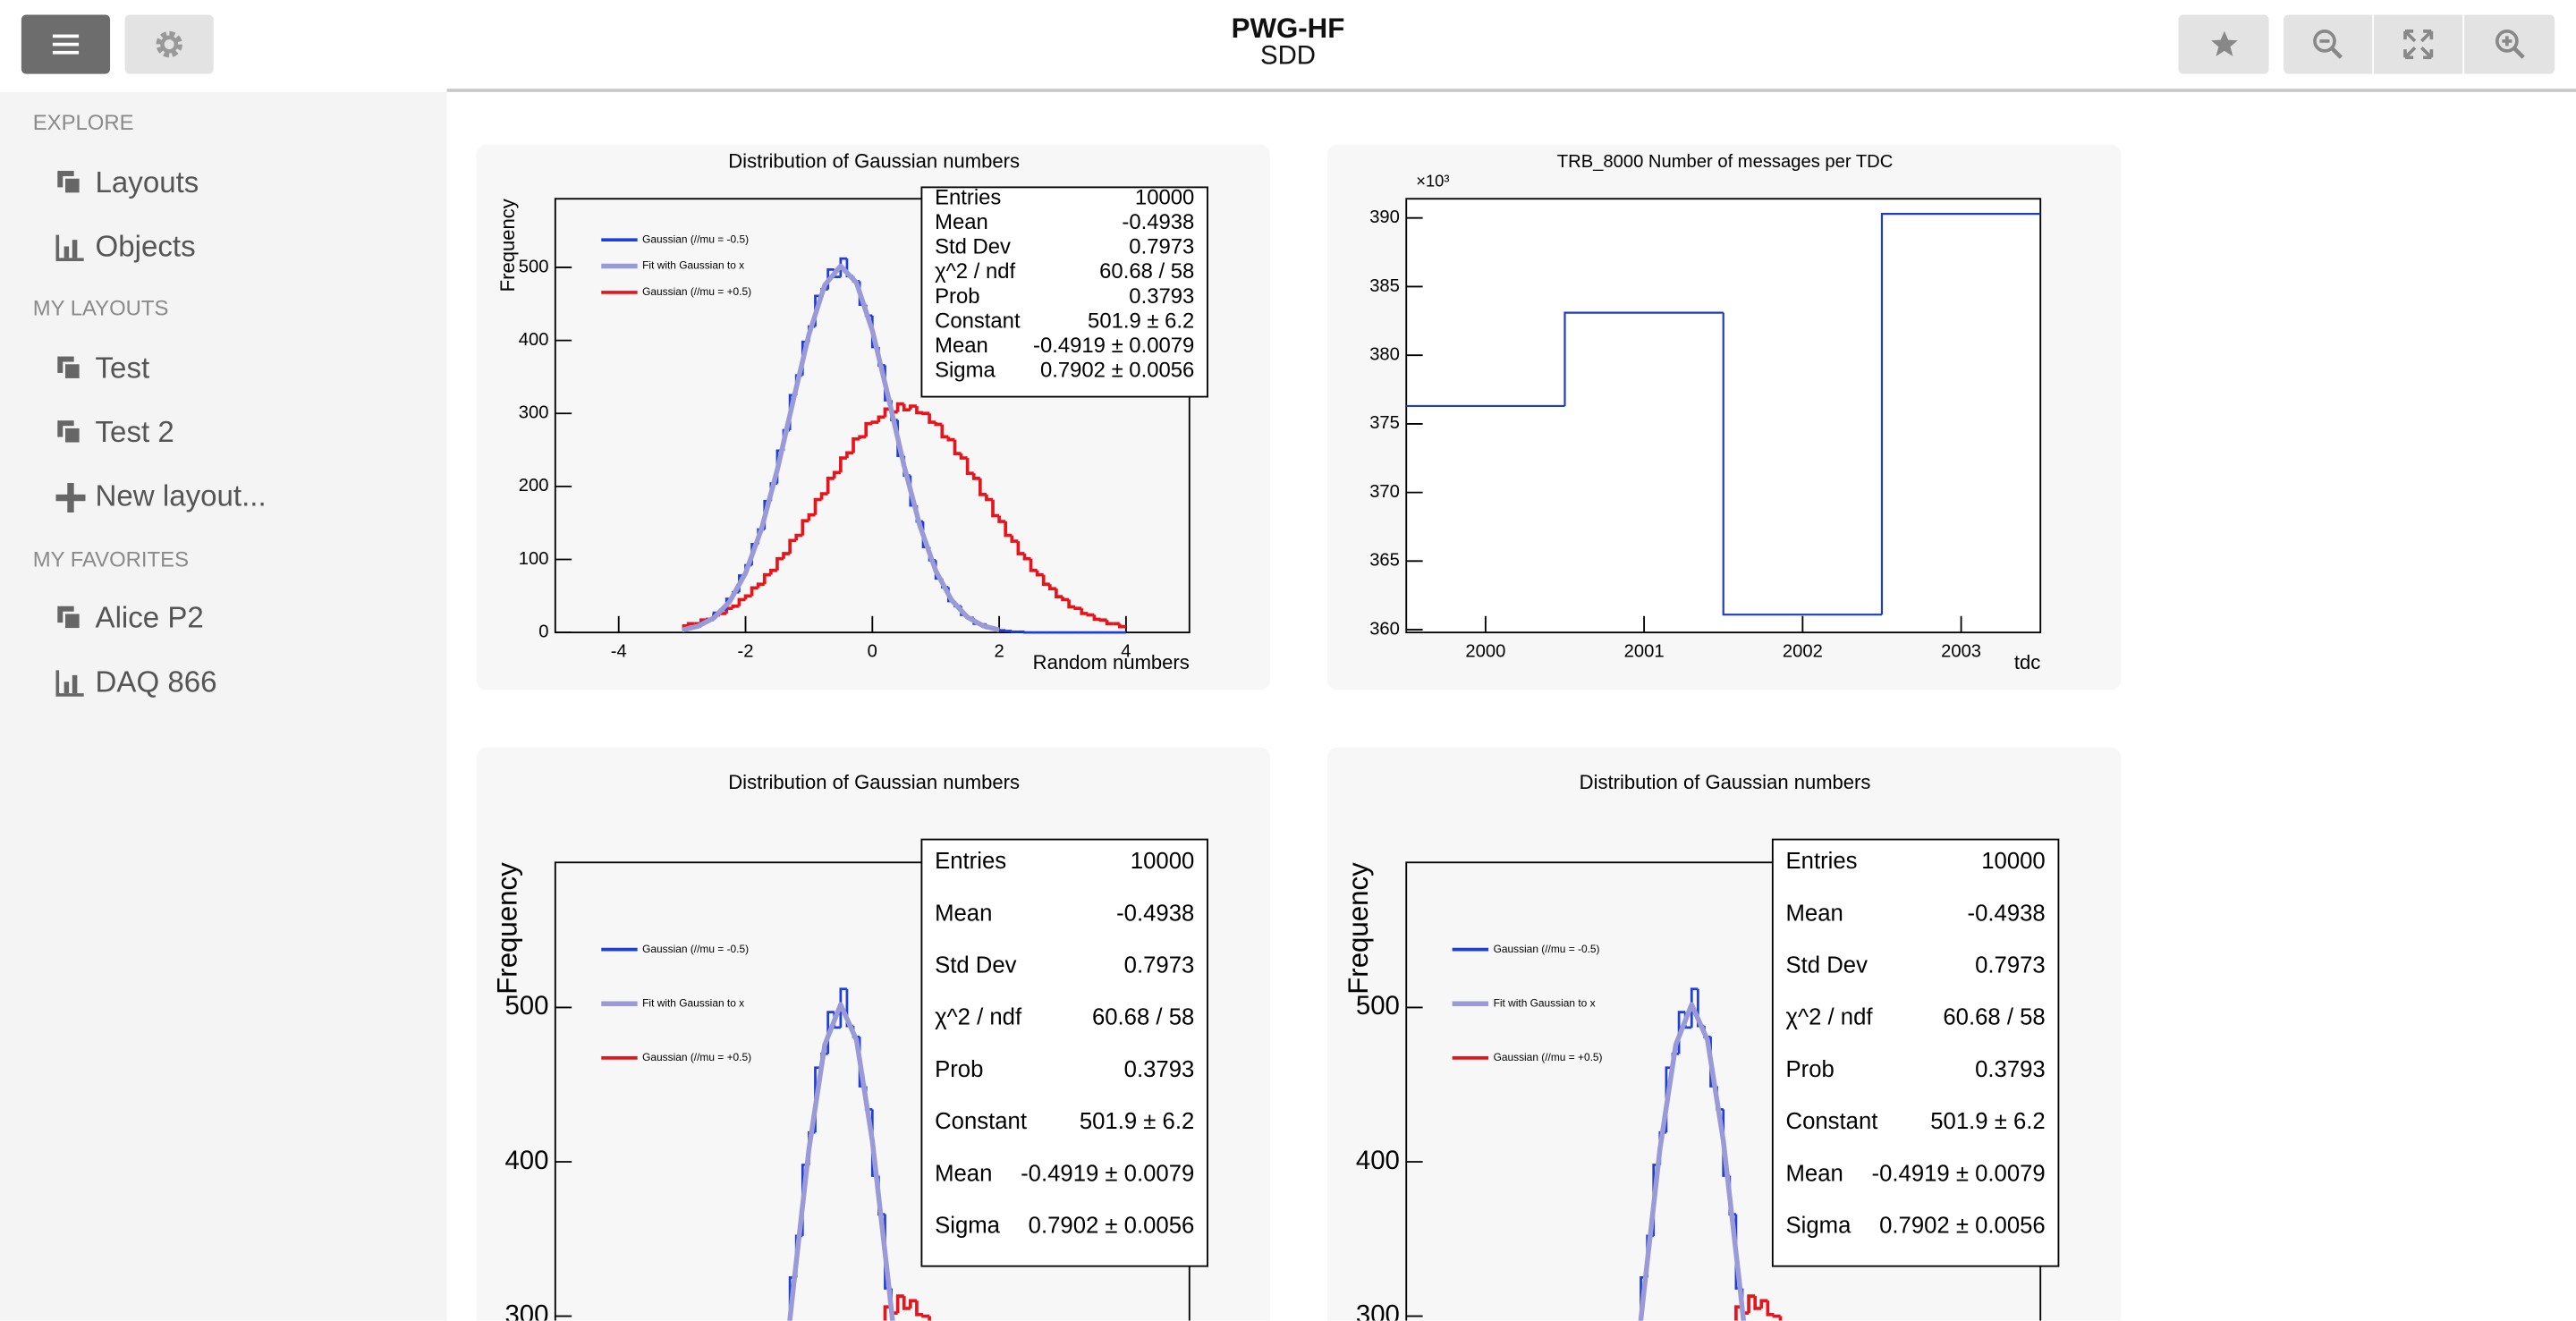 This screenshot has height=1321, width=2576. Describe the element at coordinates (543, 631) in the screenshot. I see `y-tick-label: 0` at that location.